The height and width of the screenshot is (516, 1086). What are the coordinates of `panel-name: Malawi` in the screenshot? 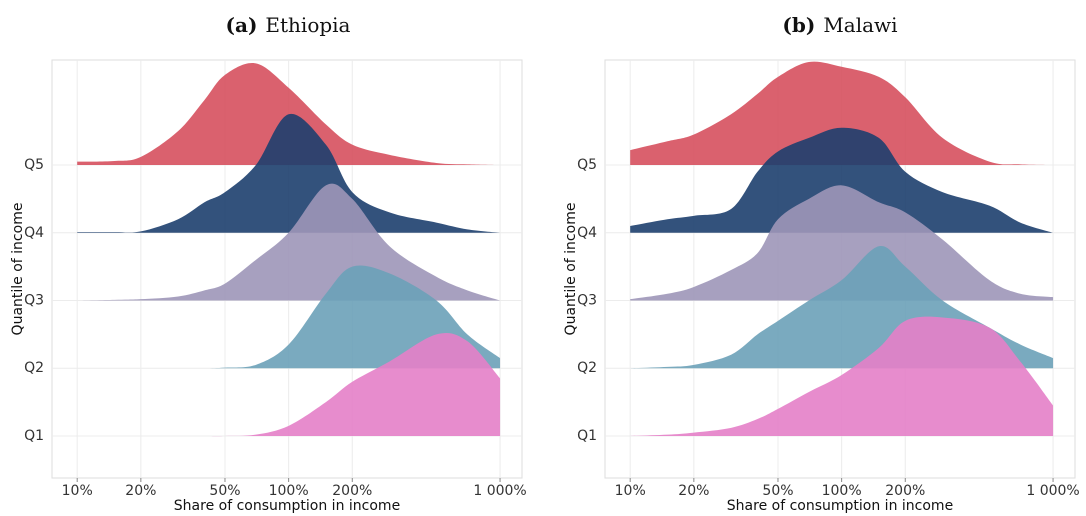 It's located at (860, 25).